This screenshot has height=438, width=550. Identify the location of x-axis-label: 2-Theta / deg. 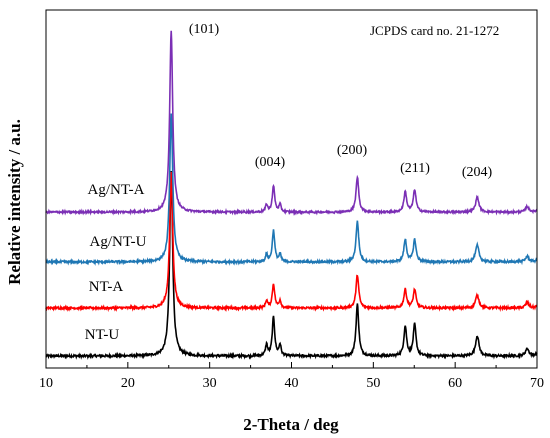
(291, 424).